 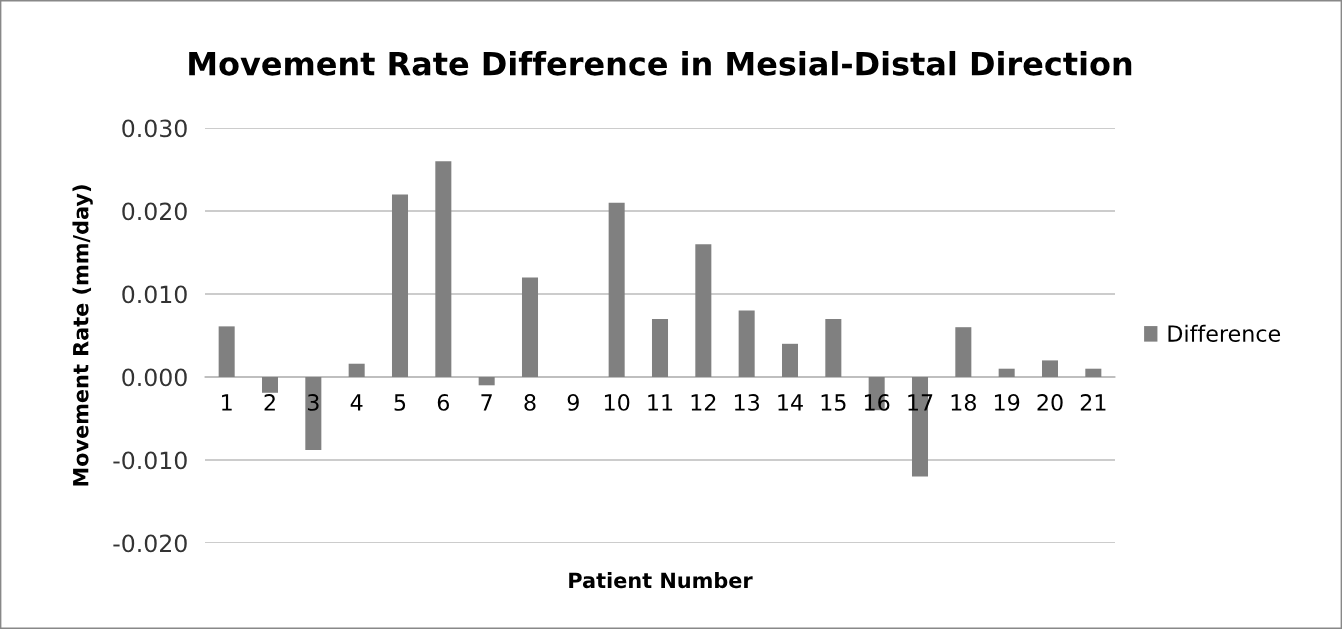 What do you see at coordinates (1224, 333) in the screenshot?
I see `legend-label: Difference` at bounding box center [1224, 333].